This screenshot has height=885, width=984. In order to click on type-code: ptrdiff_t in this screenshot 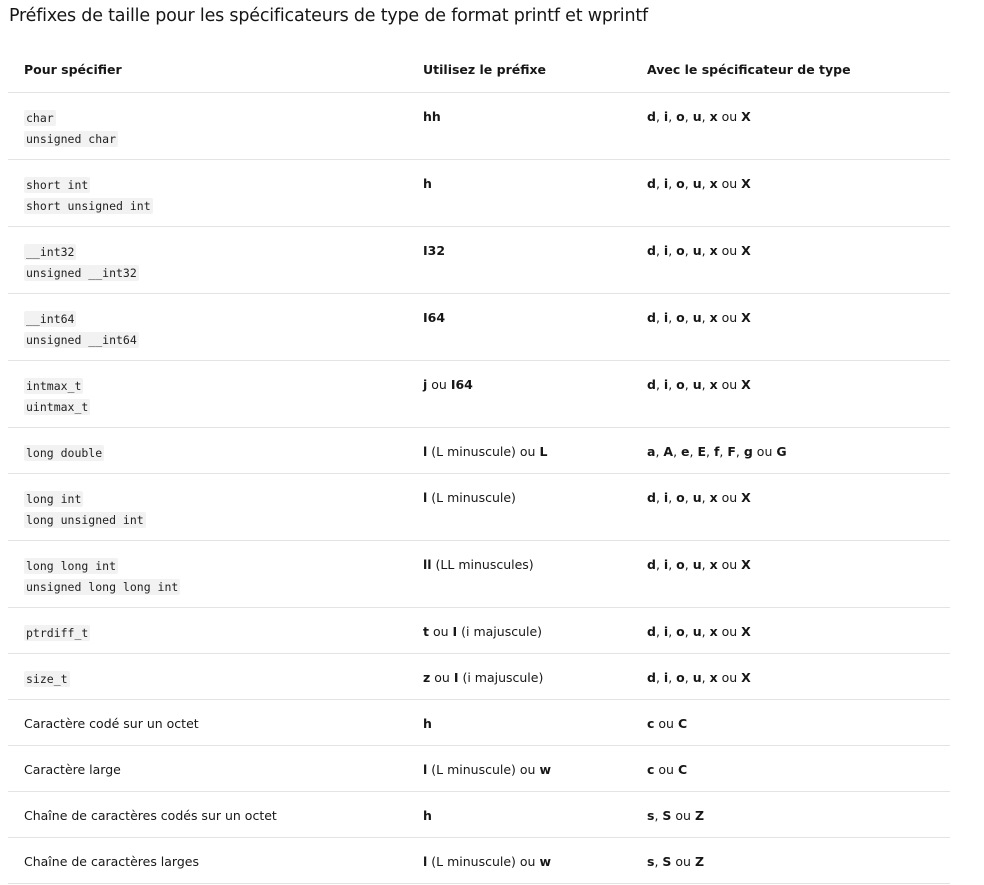, I will do `click(57, 633)`.